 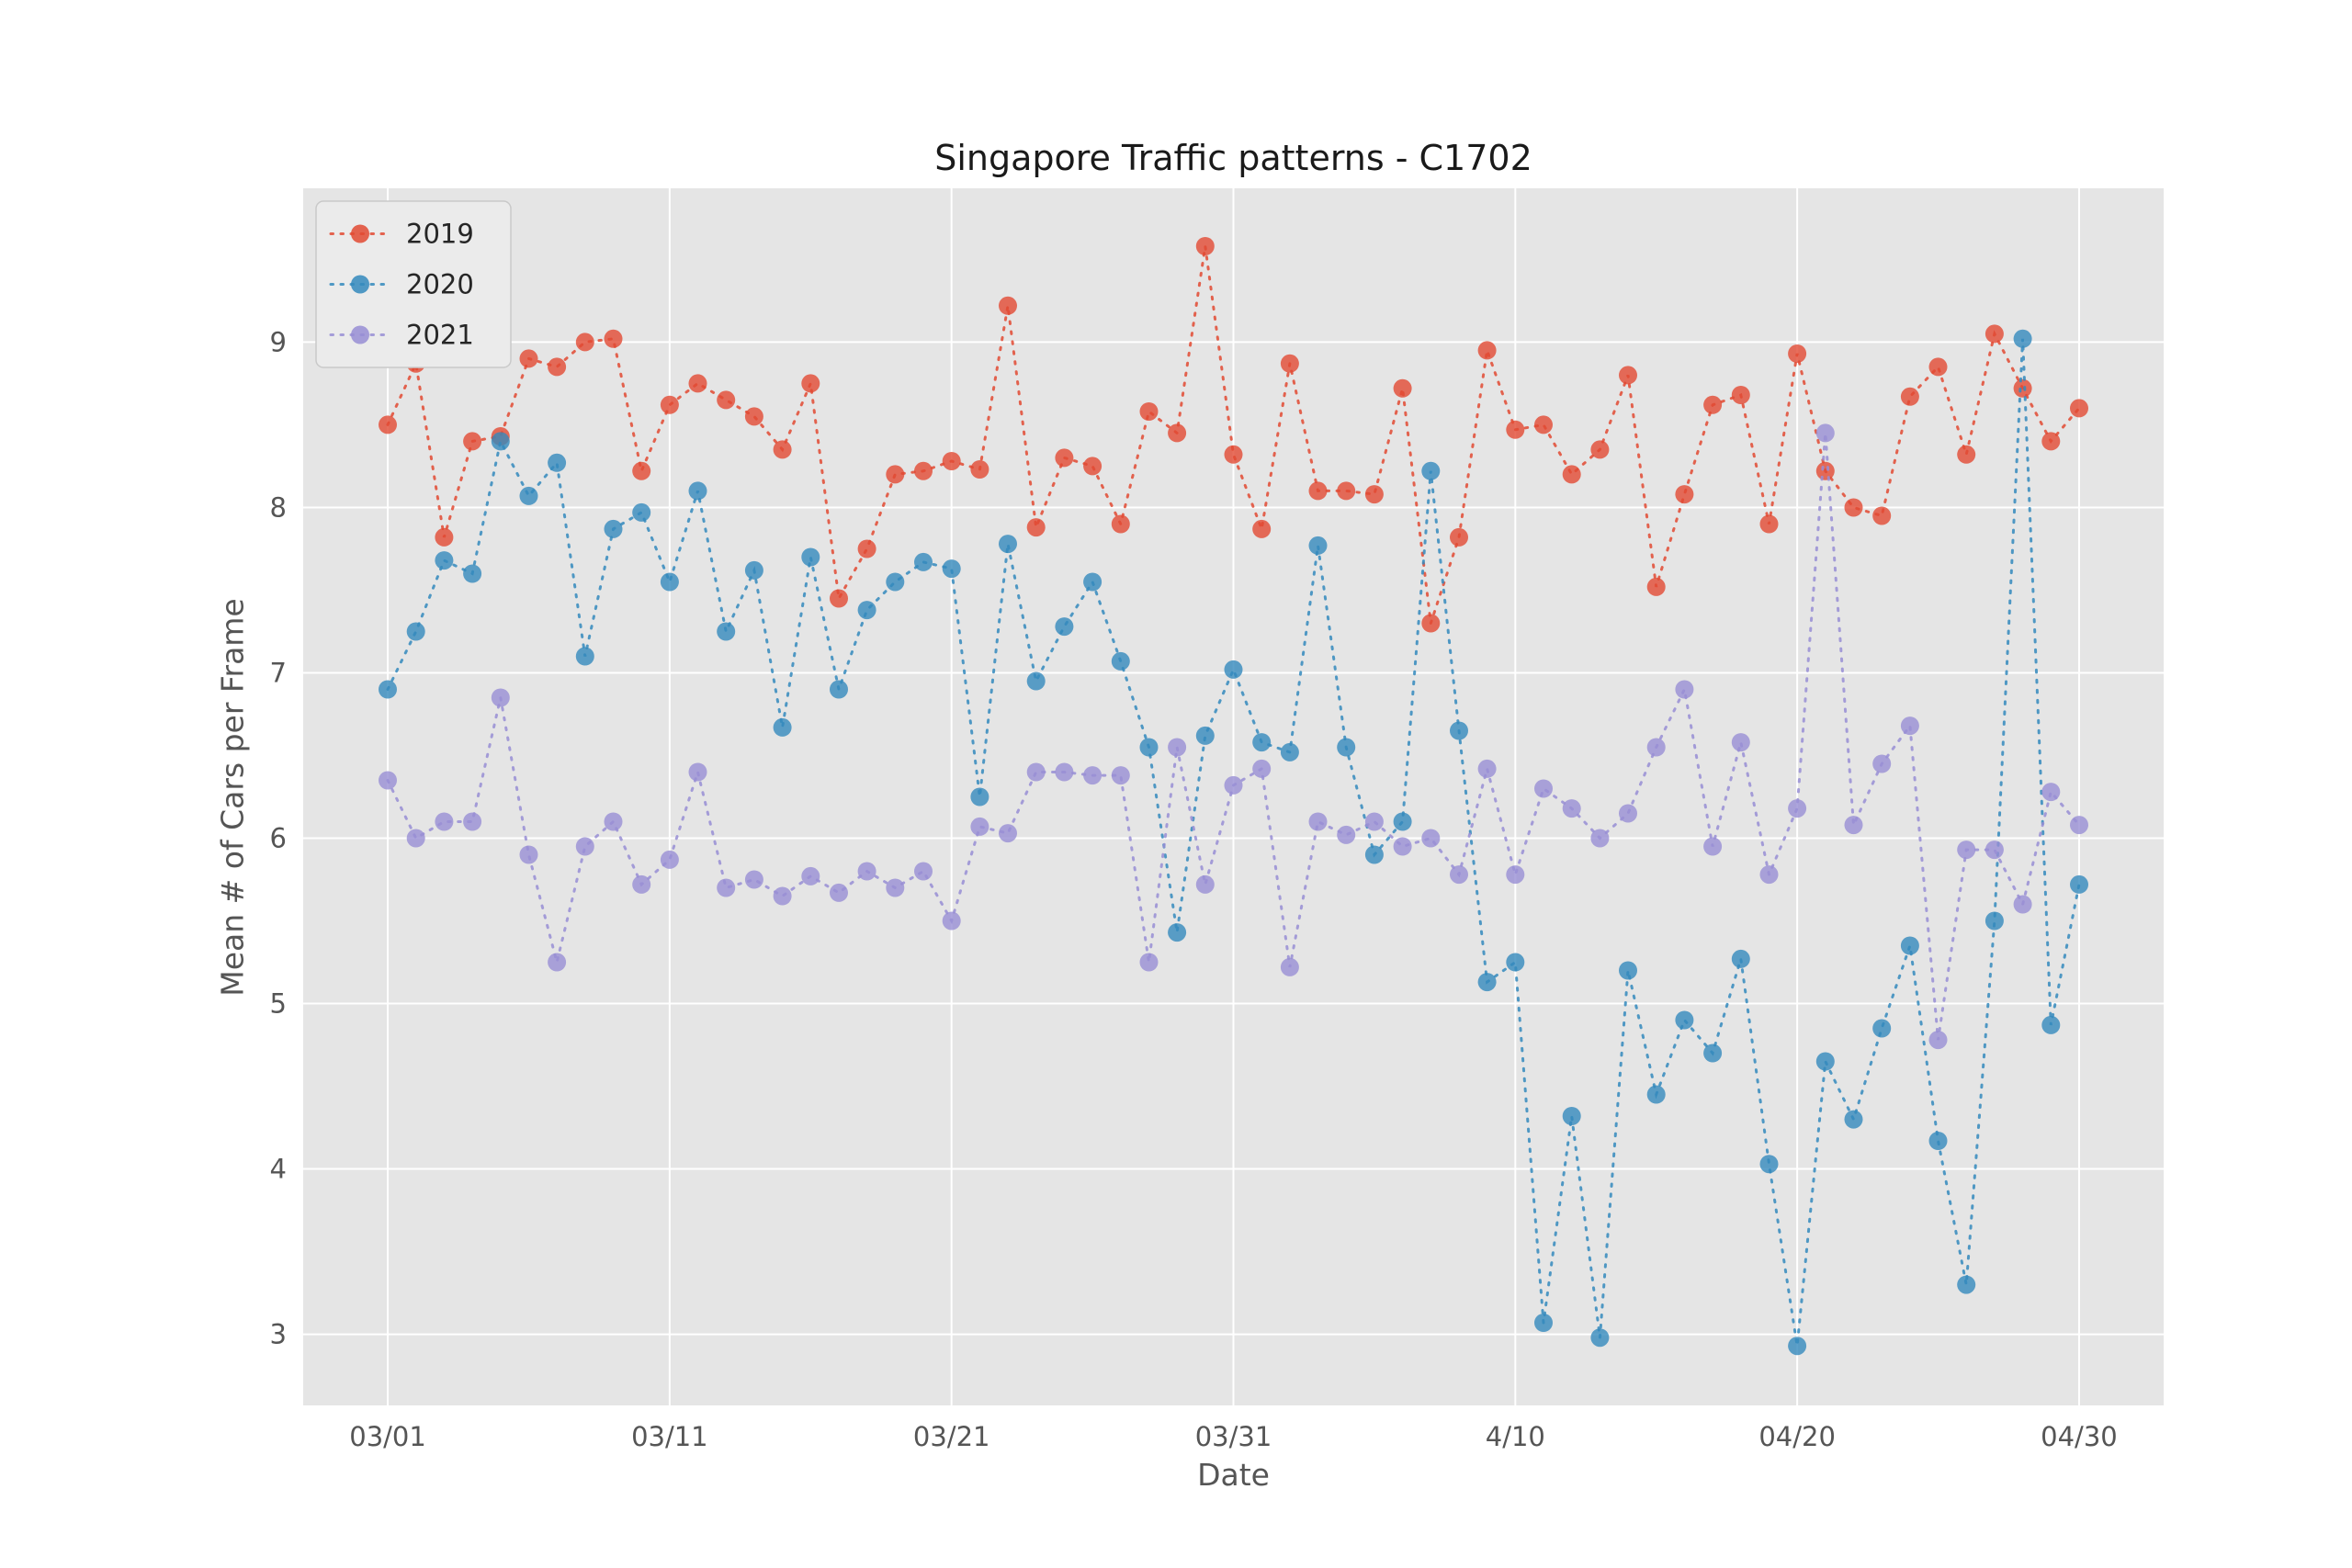 I want to click on legend-label-2019: 2019, so click(x=440, y=235).